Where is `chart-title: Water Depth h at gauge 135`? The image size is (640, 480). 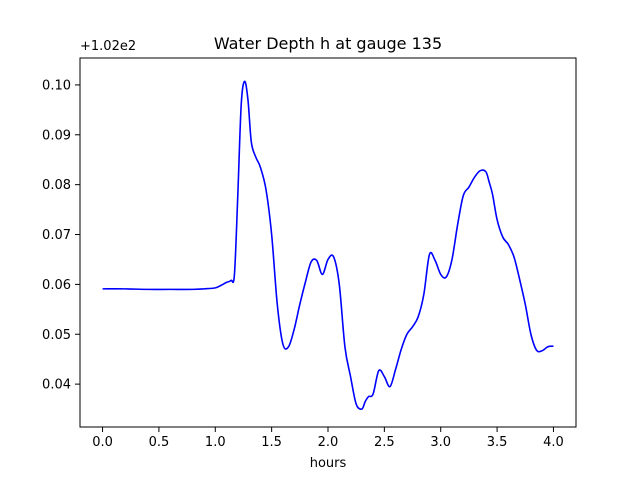
chart-title: Water Depth h at gauge 135 is located at coordinates (328, 43).